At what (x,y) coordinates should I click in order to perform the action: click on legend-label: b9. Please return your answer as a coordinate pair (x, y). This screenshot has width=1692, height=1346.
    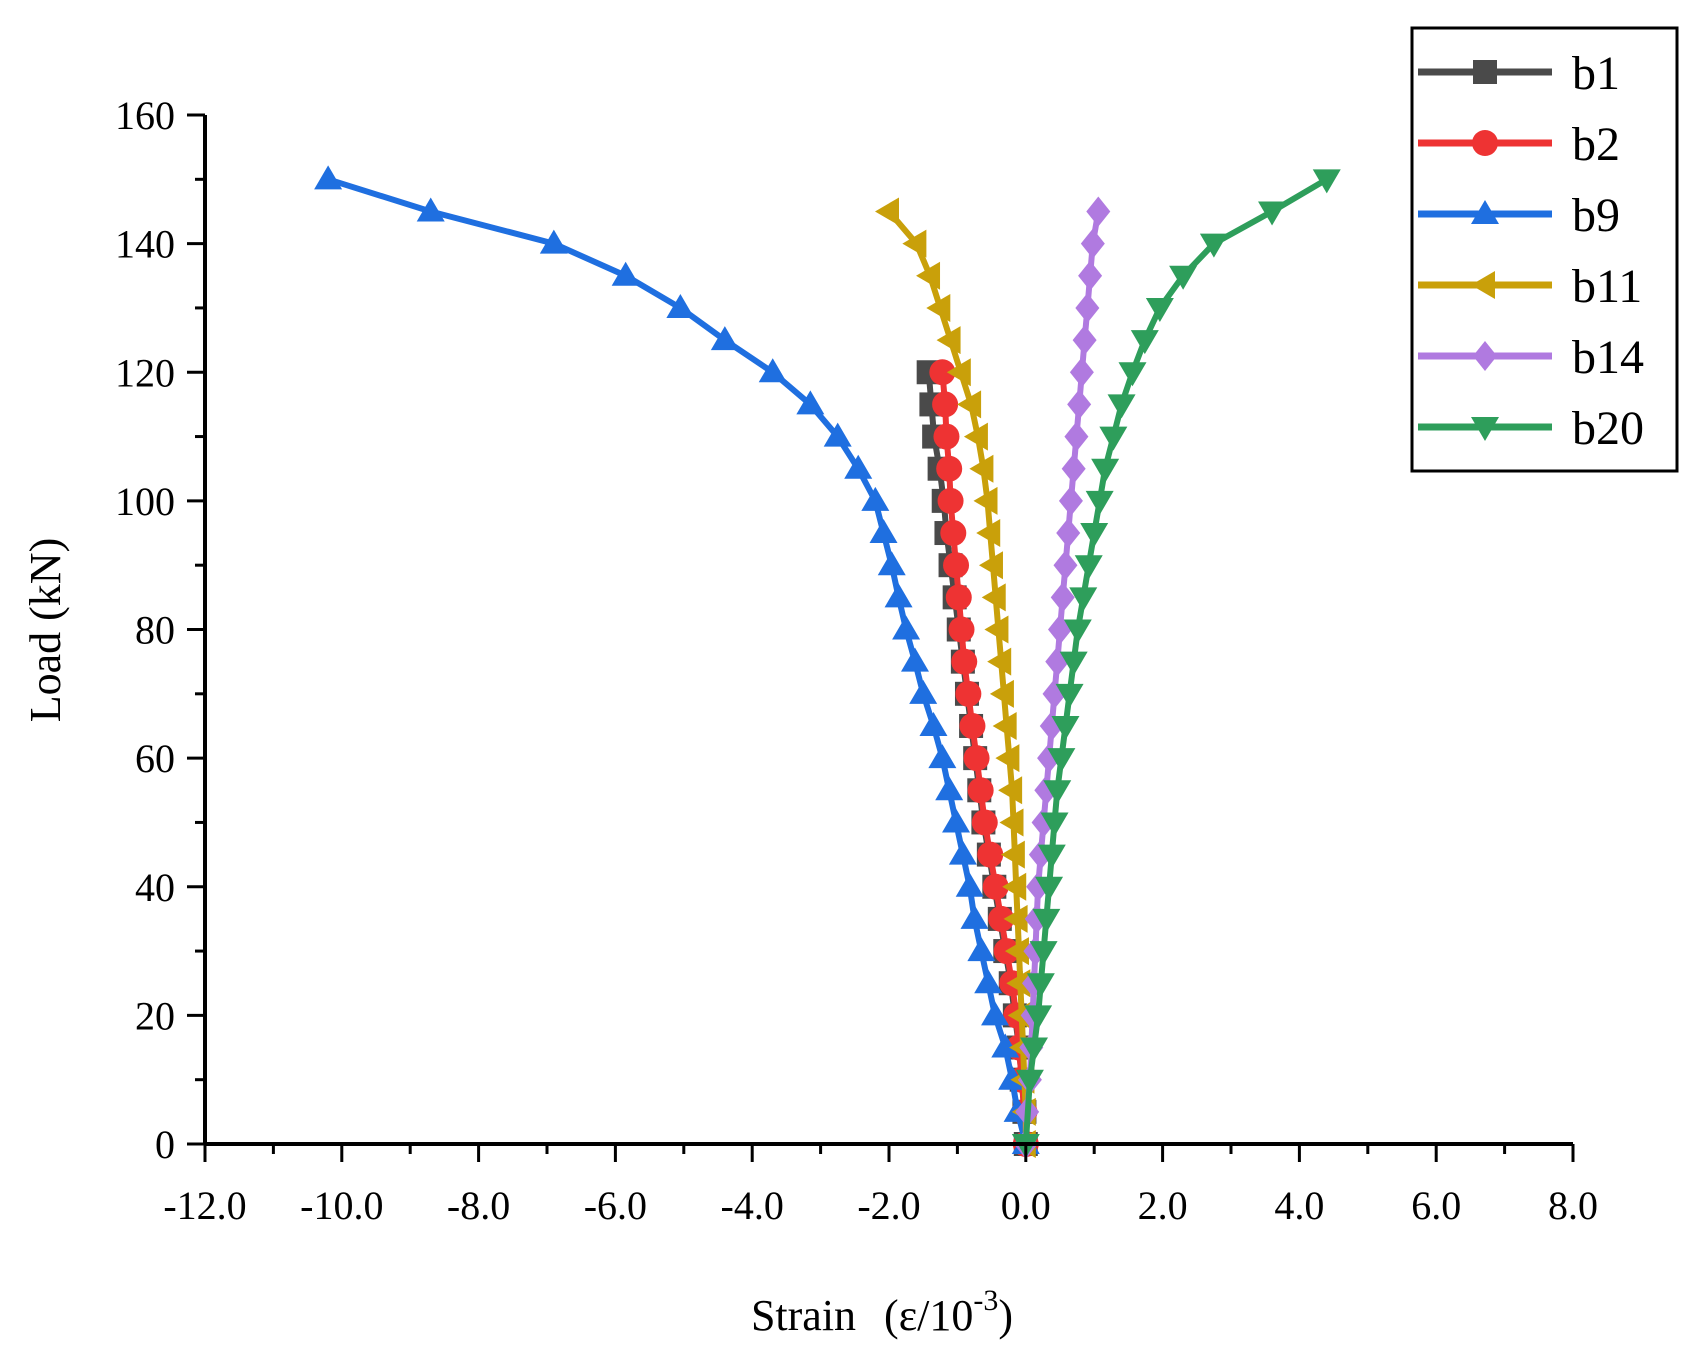
    Looking at the image, I should click on (1596, 215).